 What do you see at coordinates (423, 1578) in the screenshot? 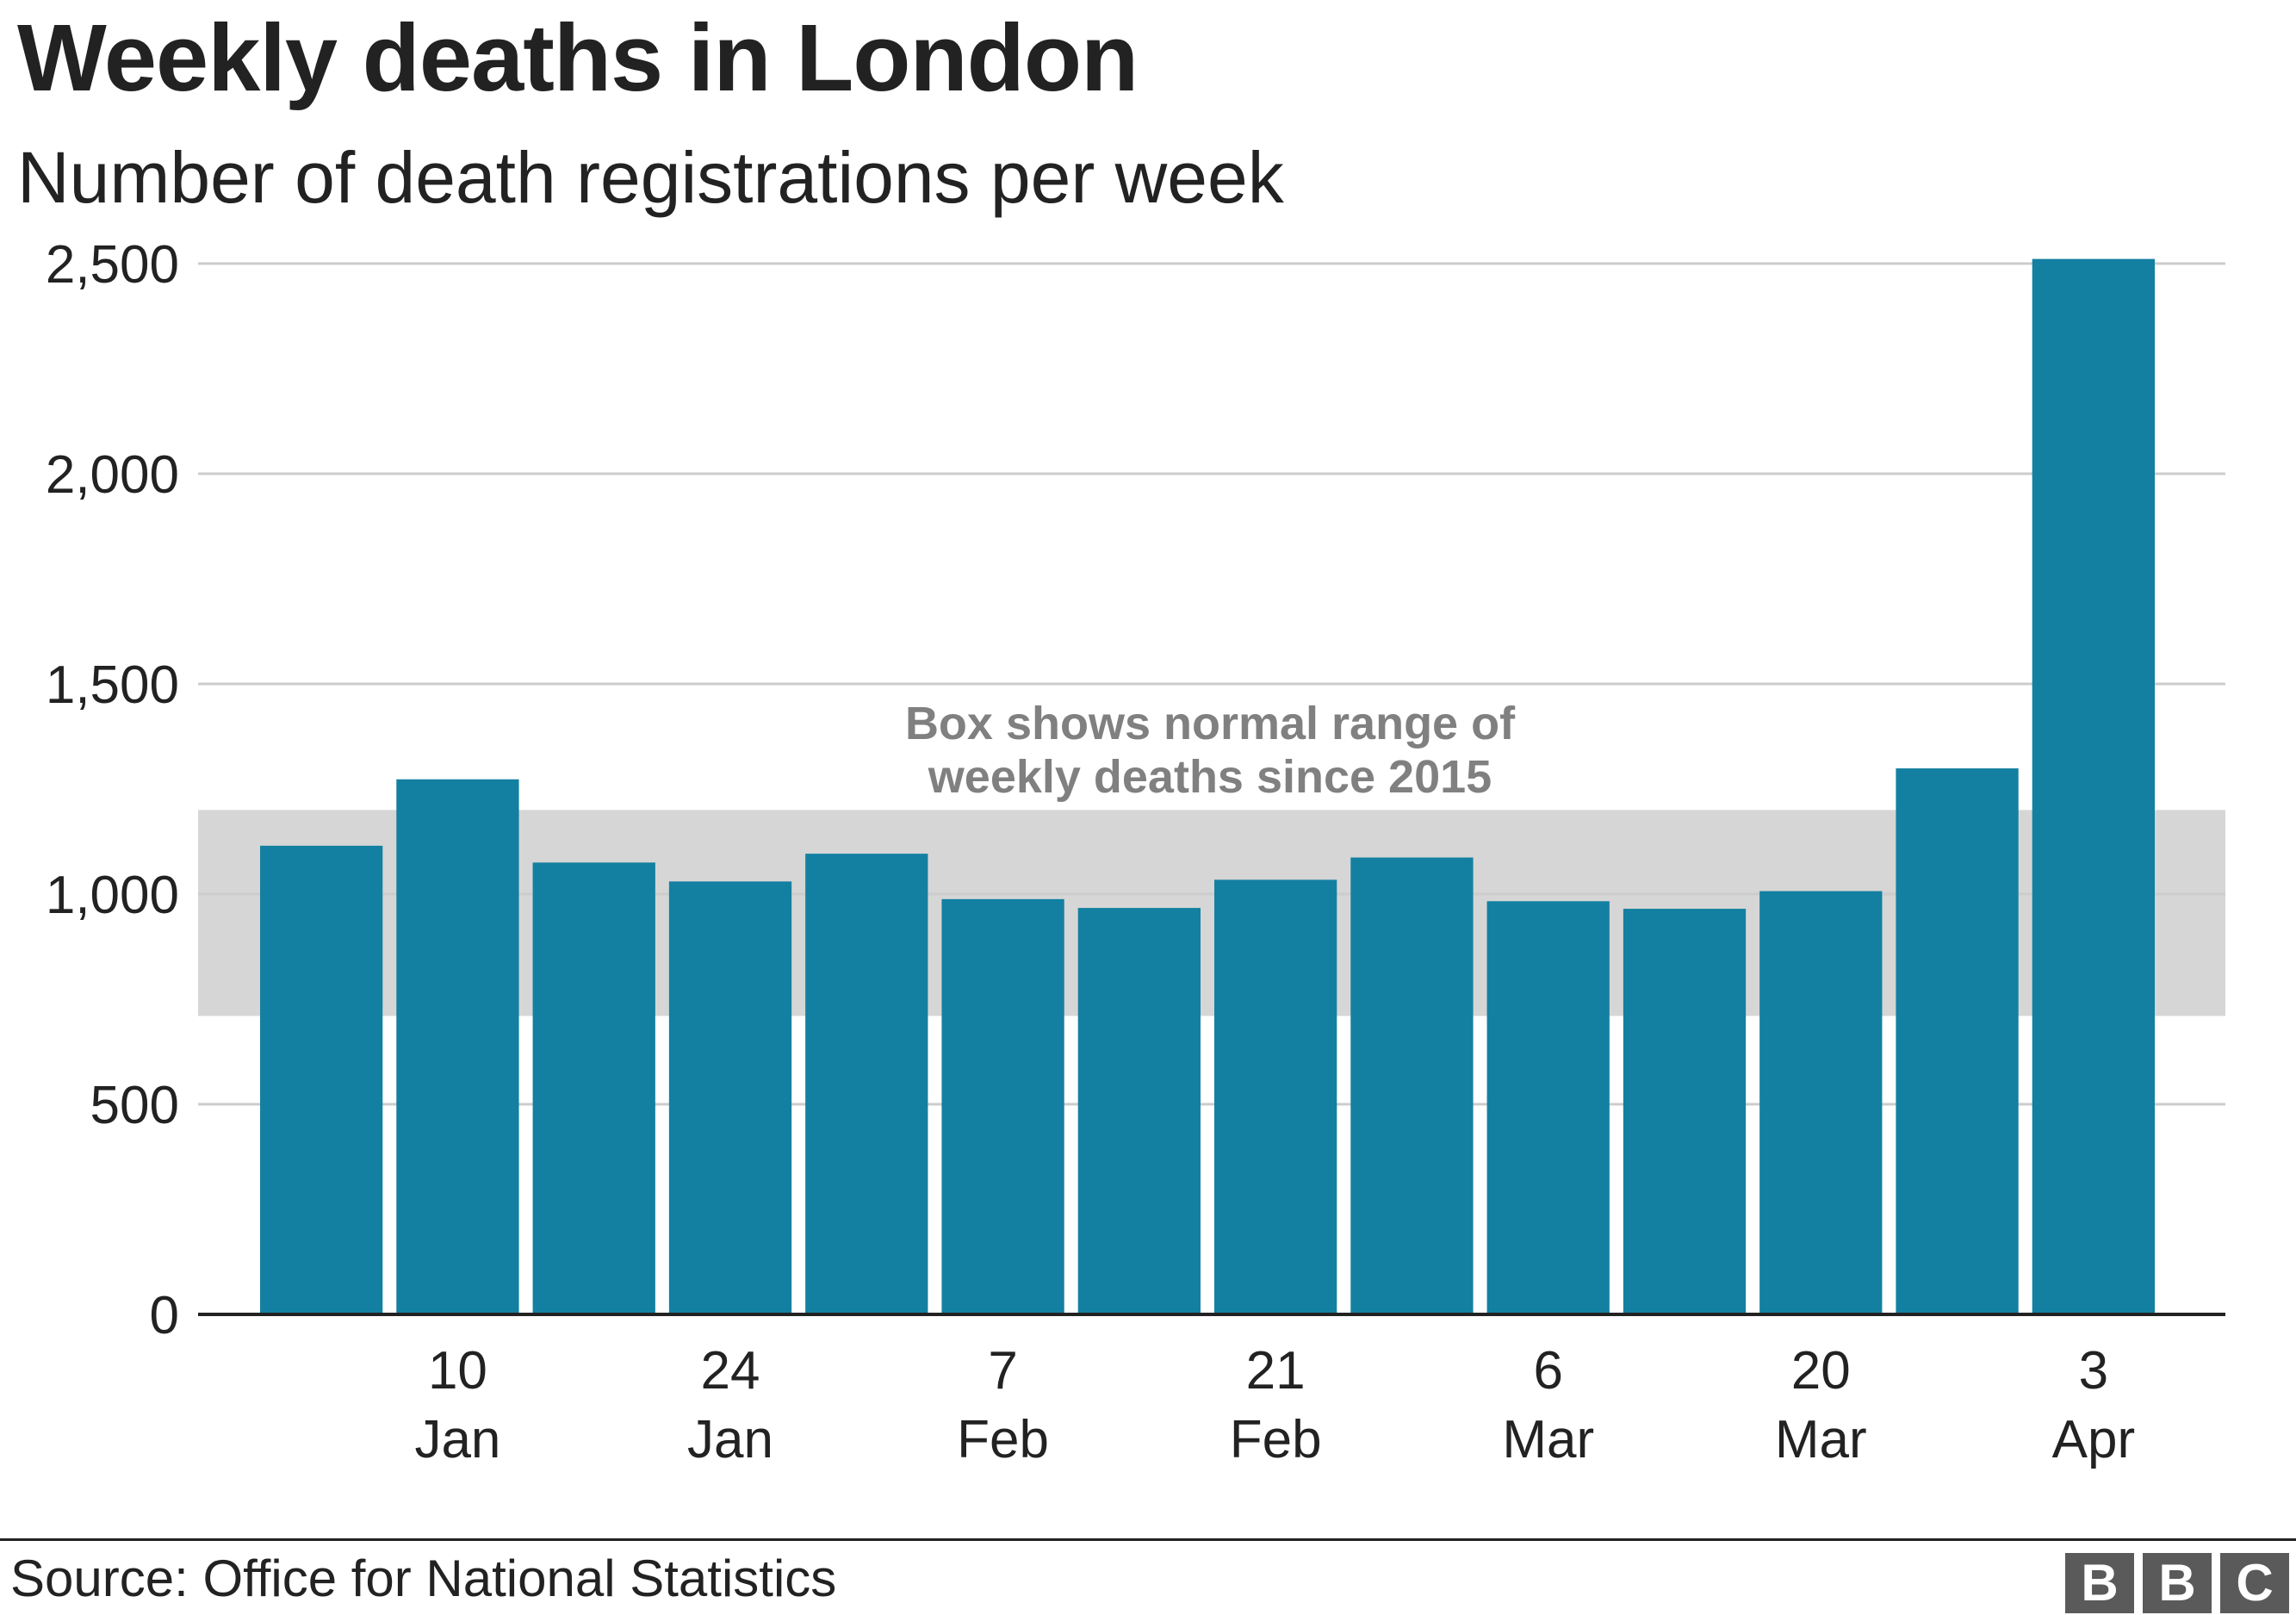
I see `source-note: Source: Office for National Statistics` at bounding box center [423, 1578].